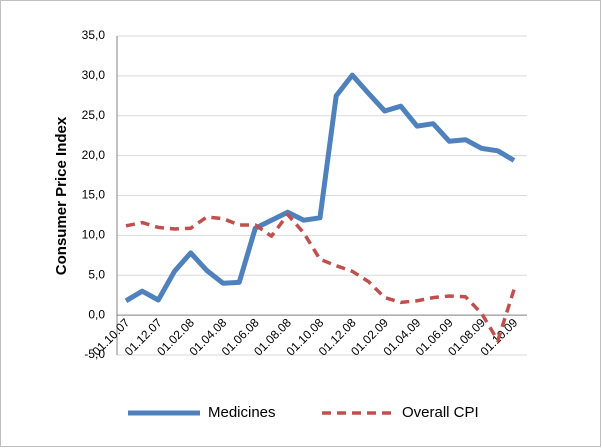 Image resolution: width=602 pixels, height=448 pixels. Describe the element at coordinates (94, 115) in the screenshot. I see `y-tick-label: 25,0` at that location.